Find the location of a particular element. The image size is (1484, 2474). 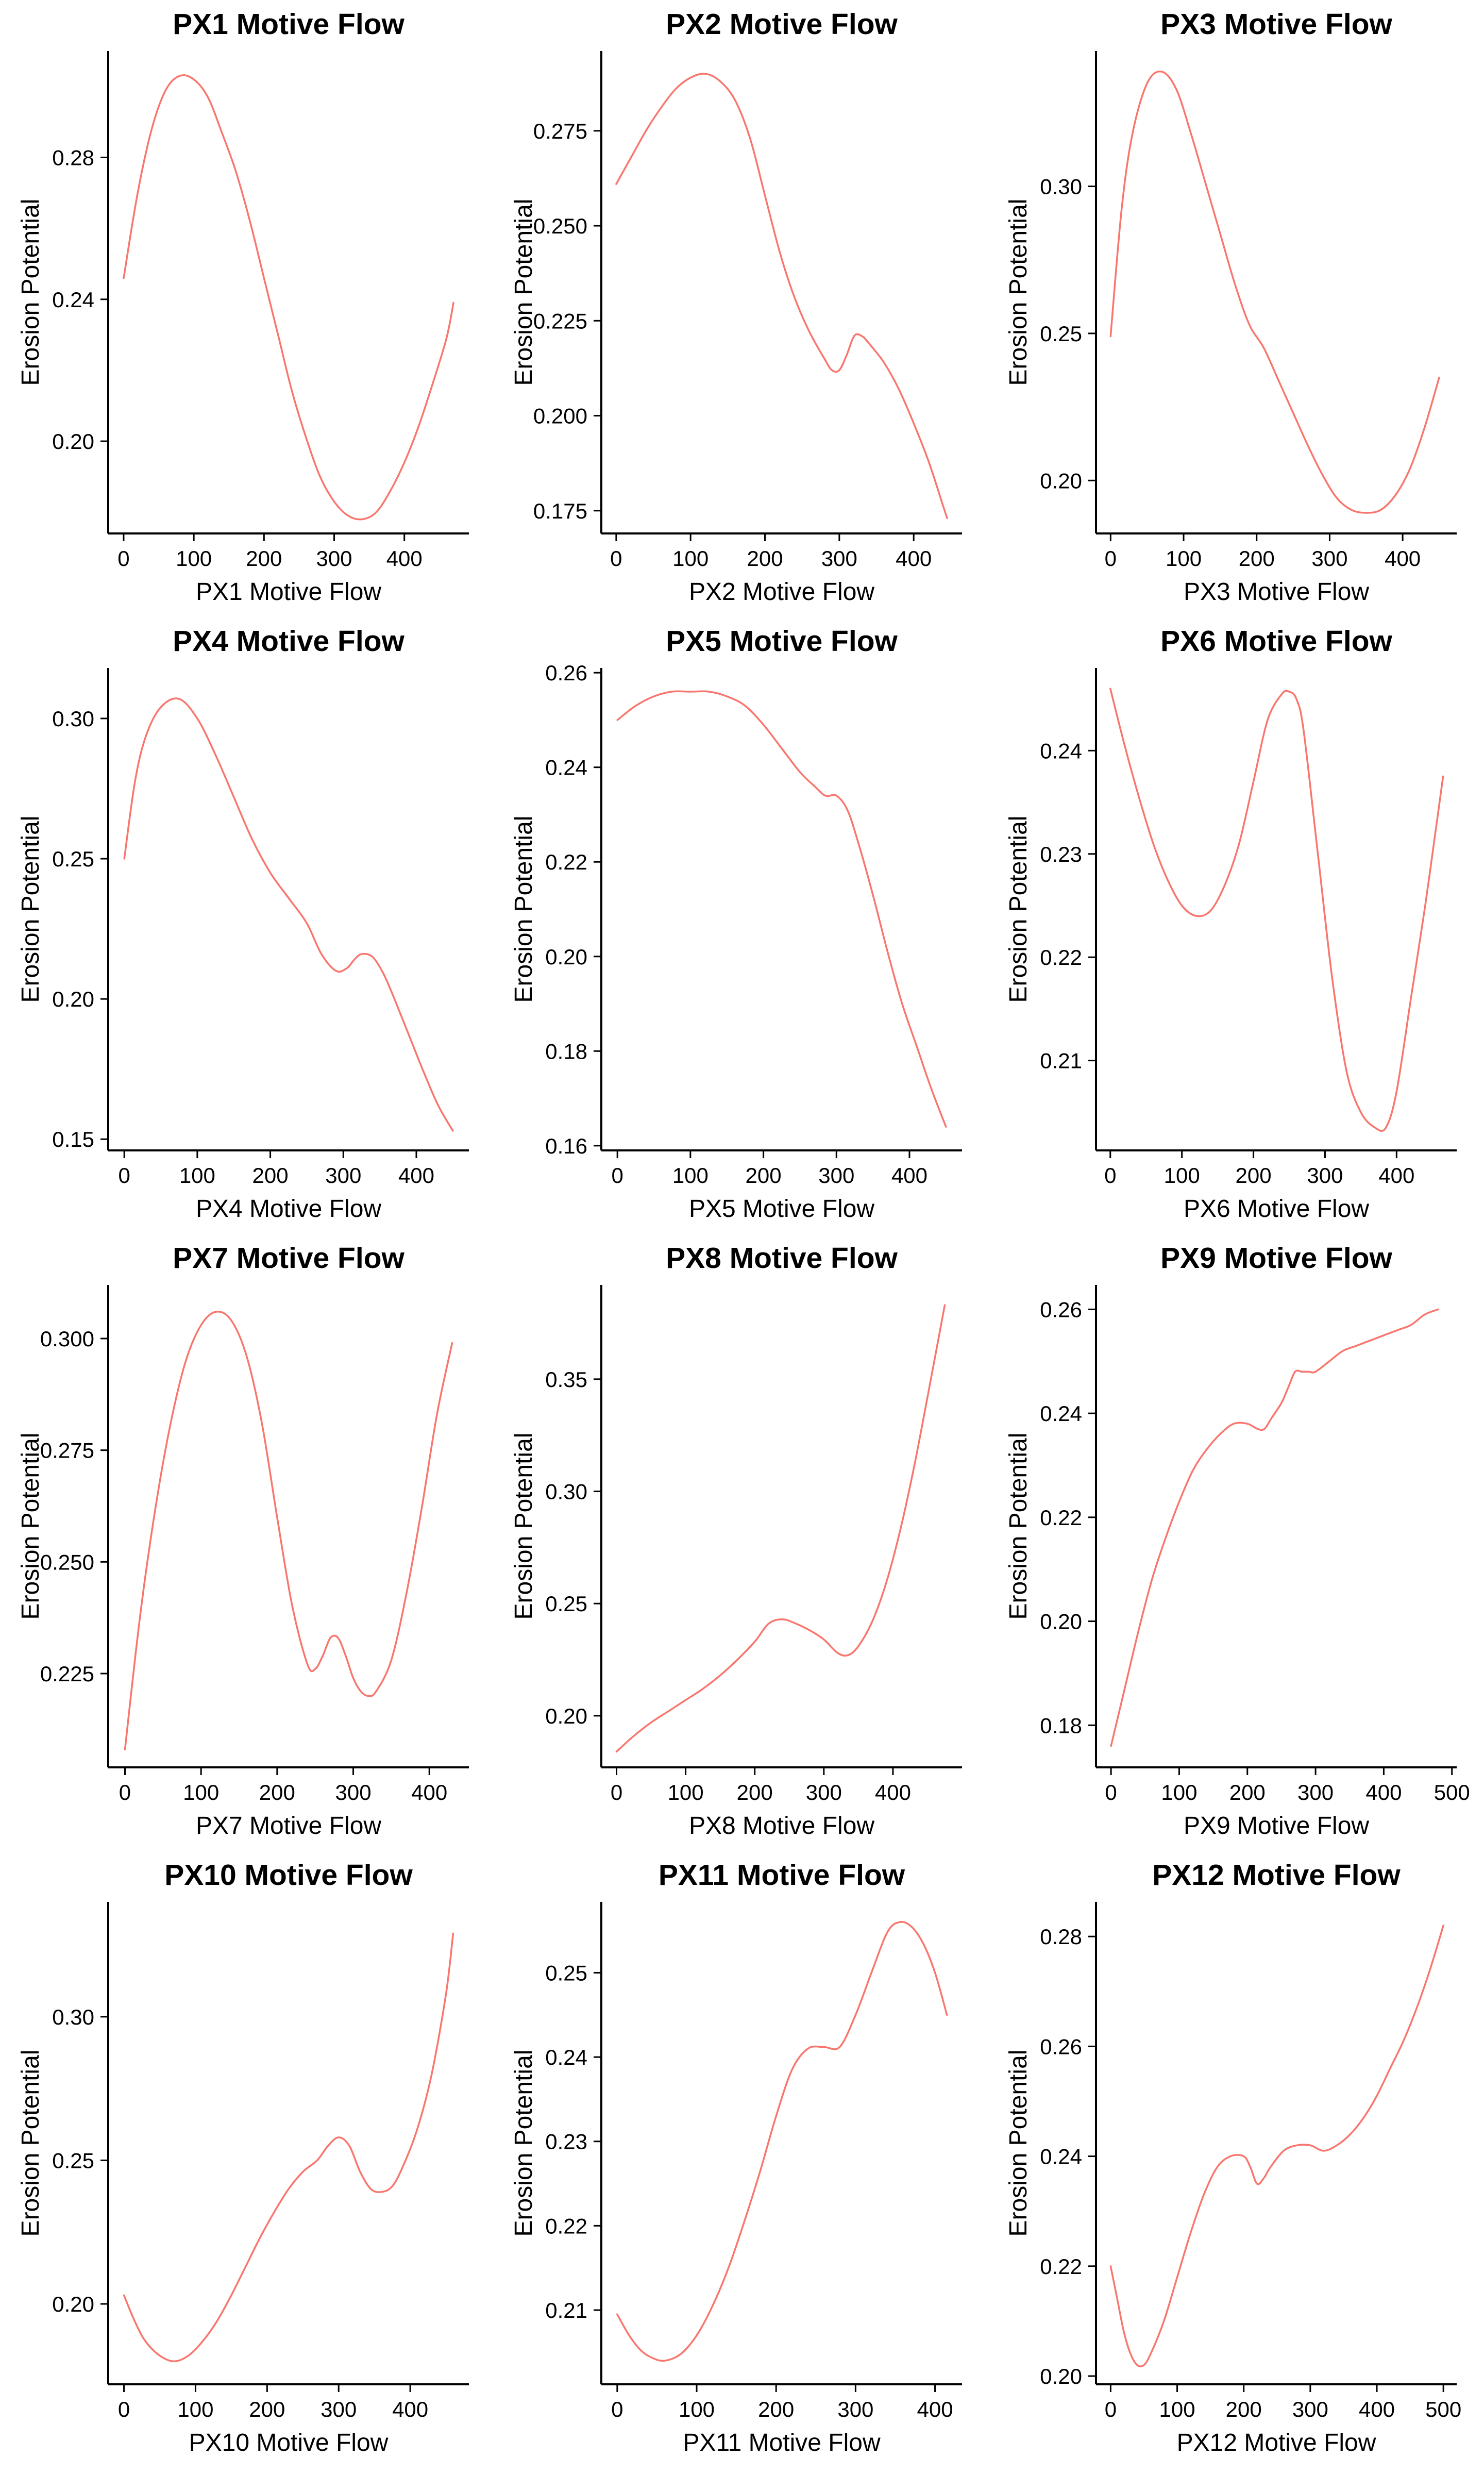

x-axis-label: PX12 Motive Flow is located at coordinates (1276, 2442).